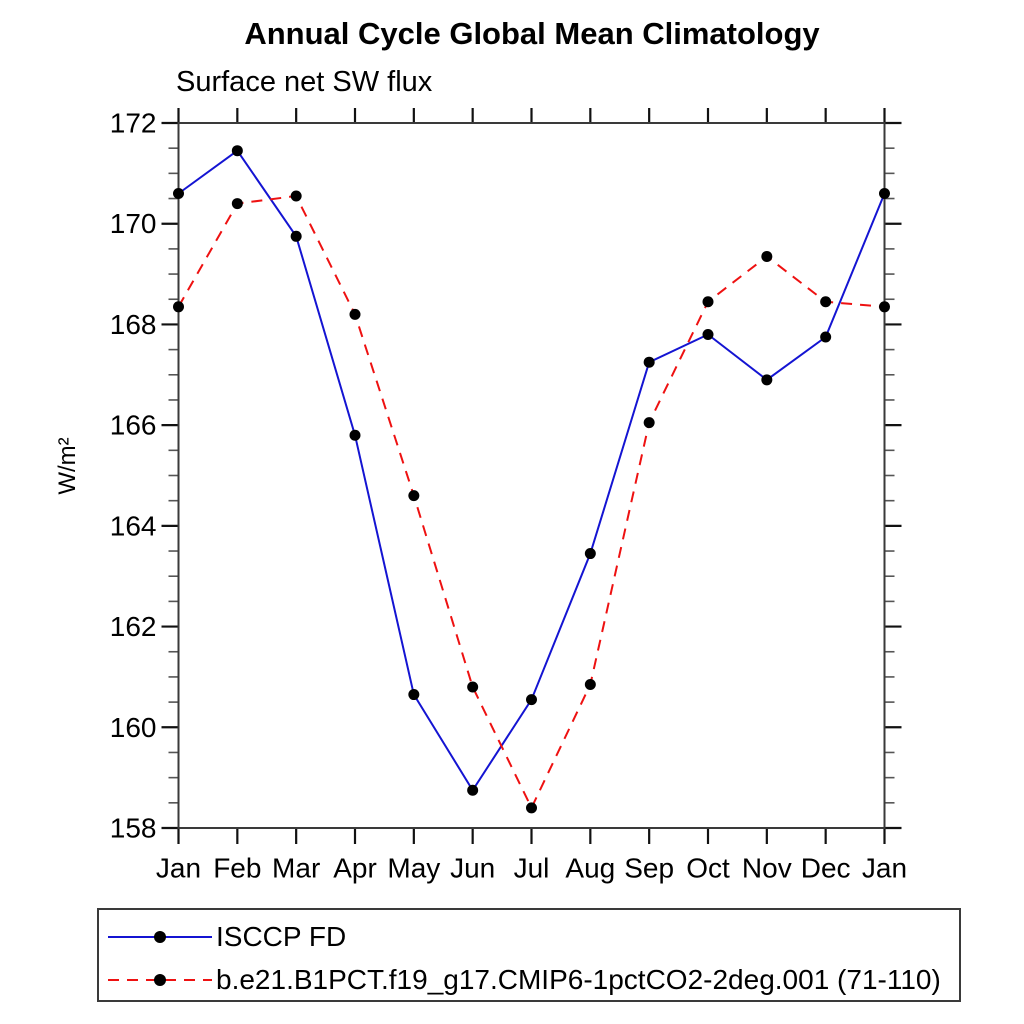  What do you see at coordinates (708, 868) in the screenshot?
I see `svg-text: Oct` at bounding box center [708, 868].